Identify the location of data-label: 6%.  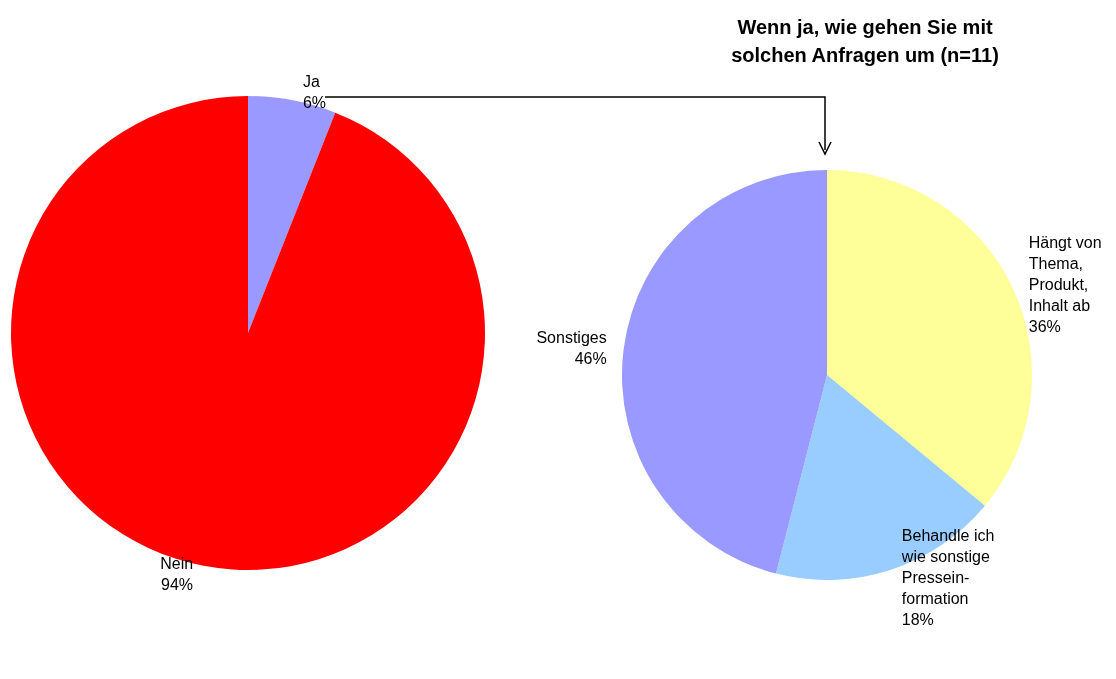
(314, 103).